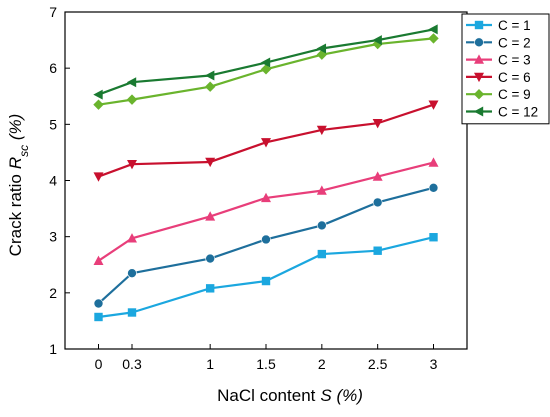 This screenshot has width=550, height=417. I want to click on y-axis-title-unit: (%), so click(15, 129).